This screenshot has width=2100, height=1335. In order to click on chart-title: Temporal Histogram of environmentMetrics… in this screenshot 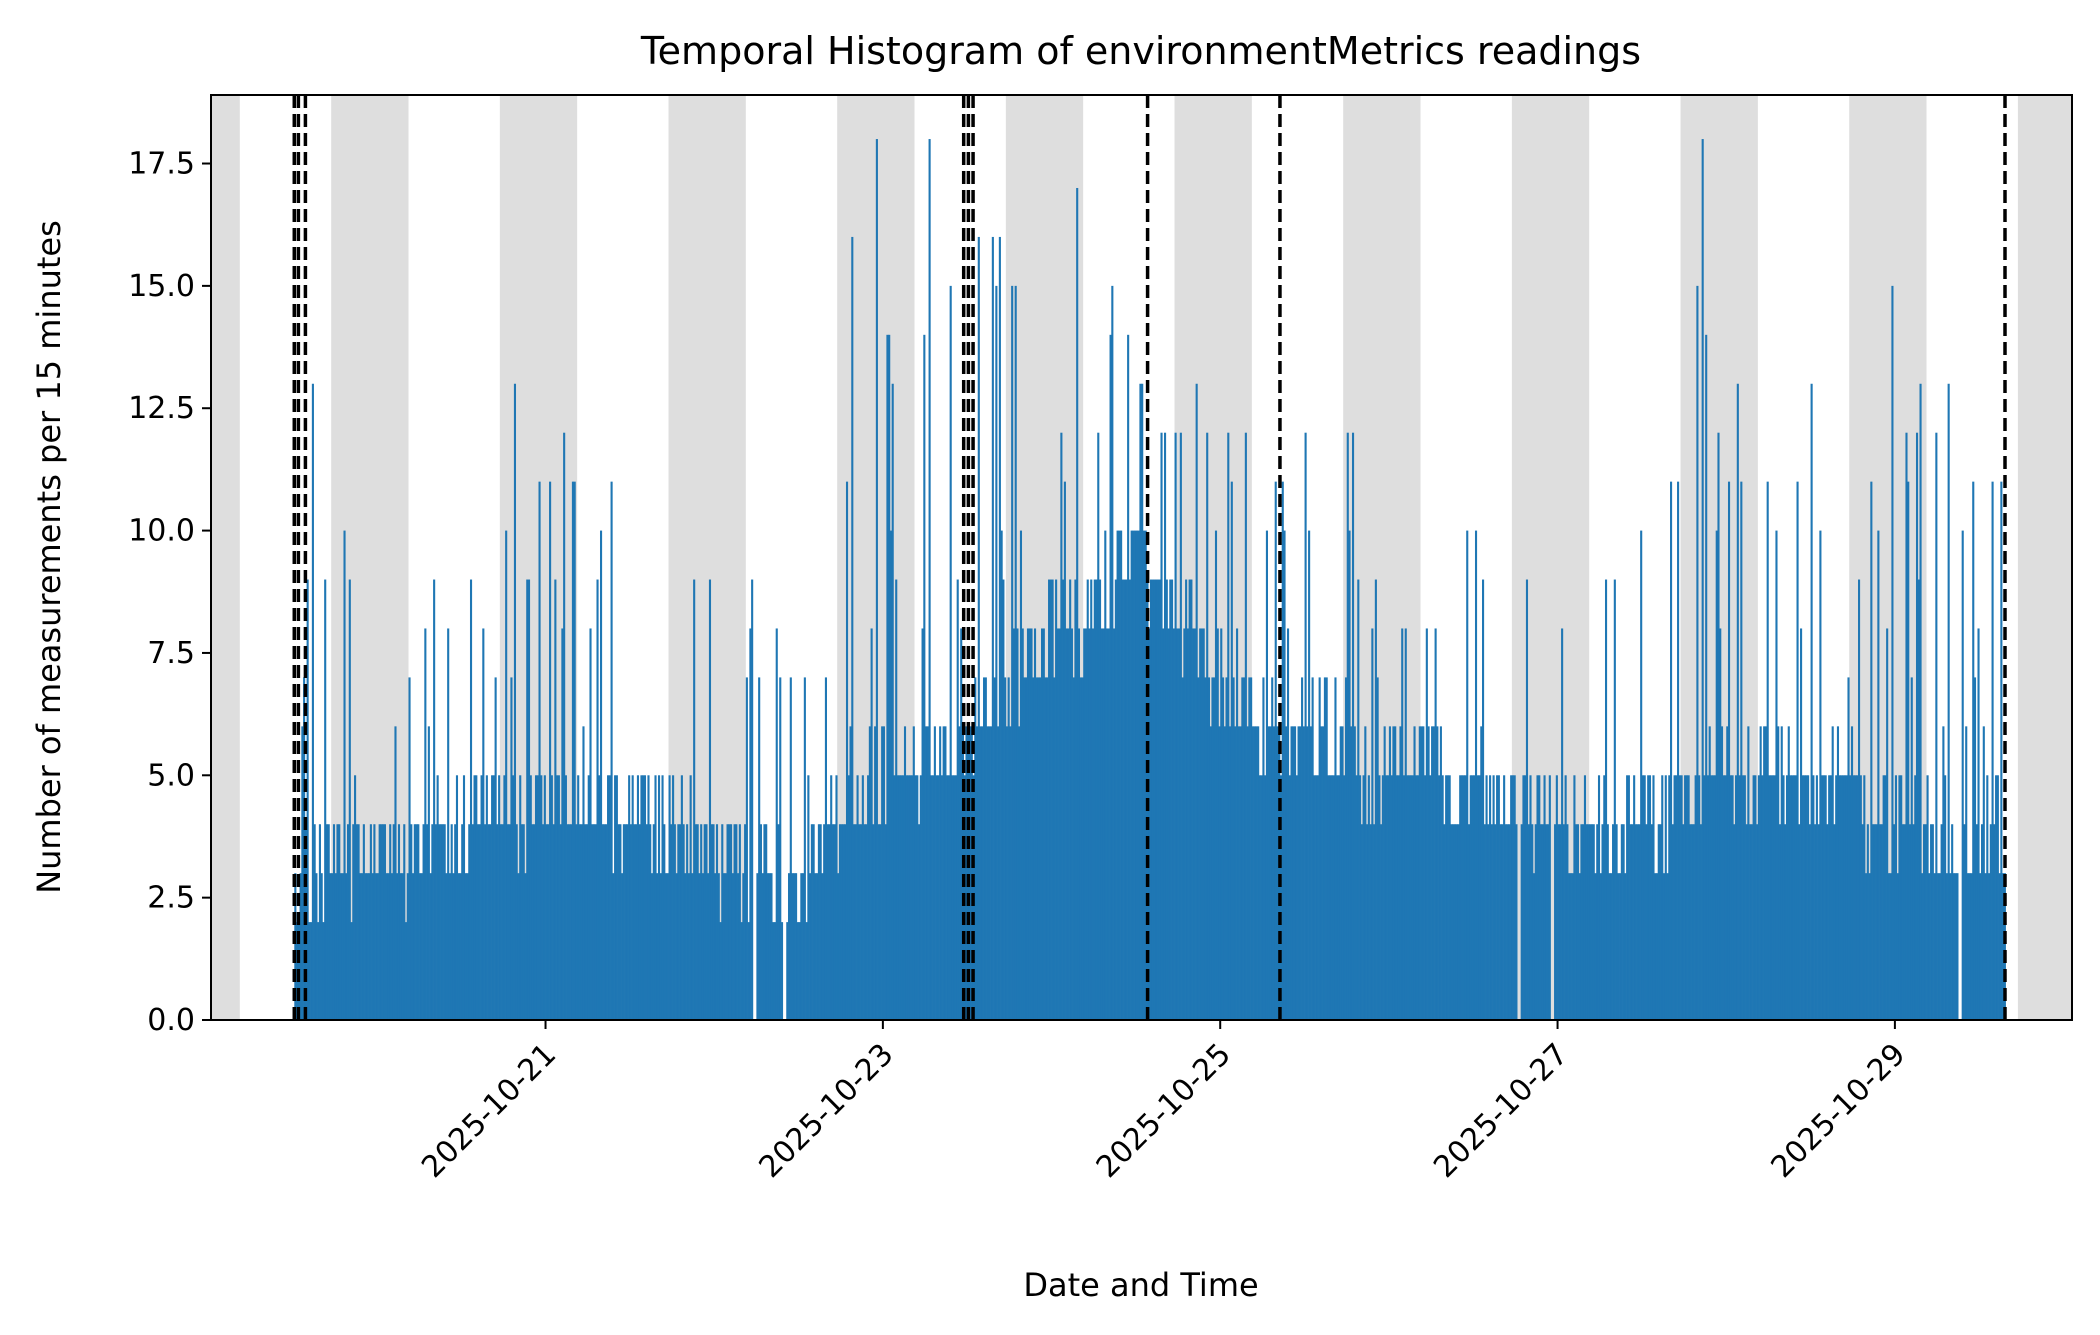, I will do `click(1140, 51)`.